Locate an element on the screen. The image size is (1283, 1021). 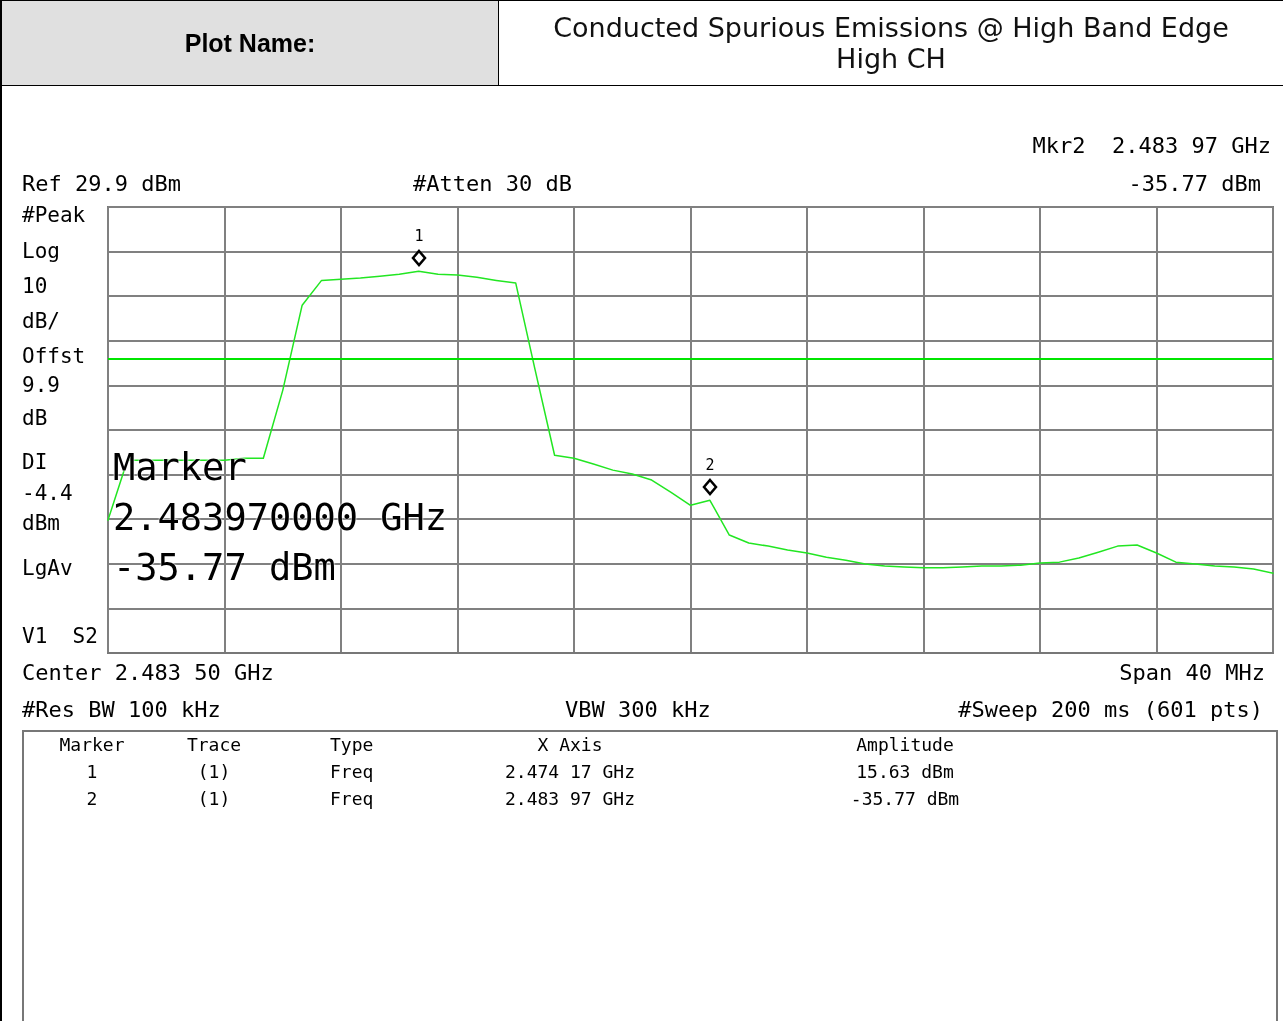
text: #Sweep 200 ms (601 pts) is located at coordinates (1110, 710).